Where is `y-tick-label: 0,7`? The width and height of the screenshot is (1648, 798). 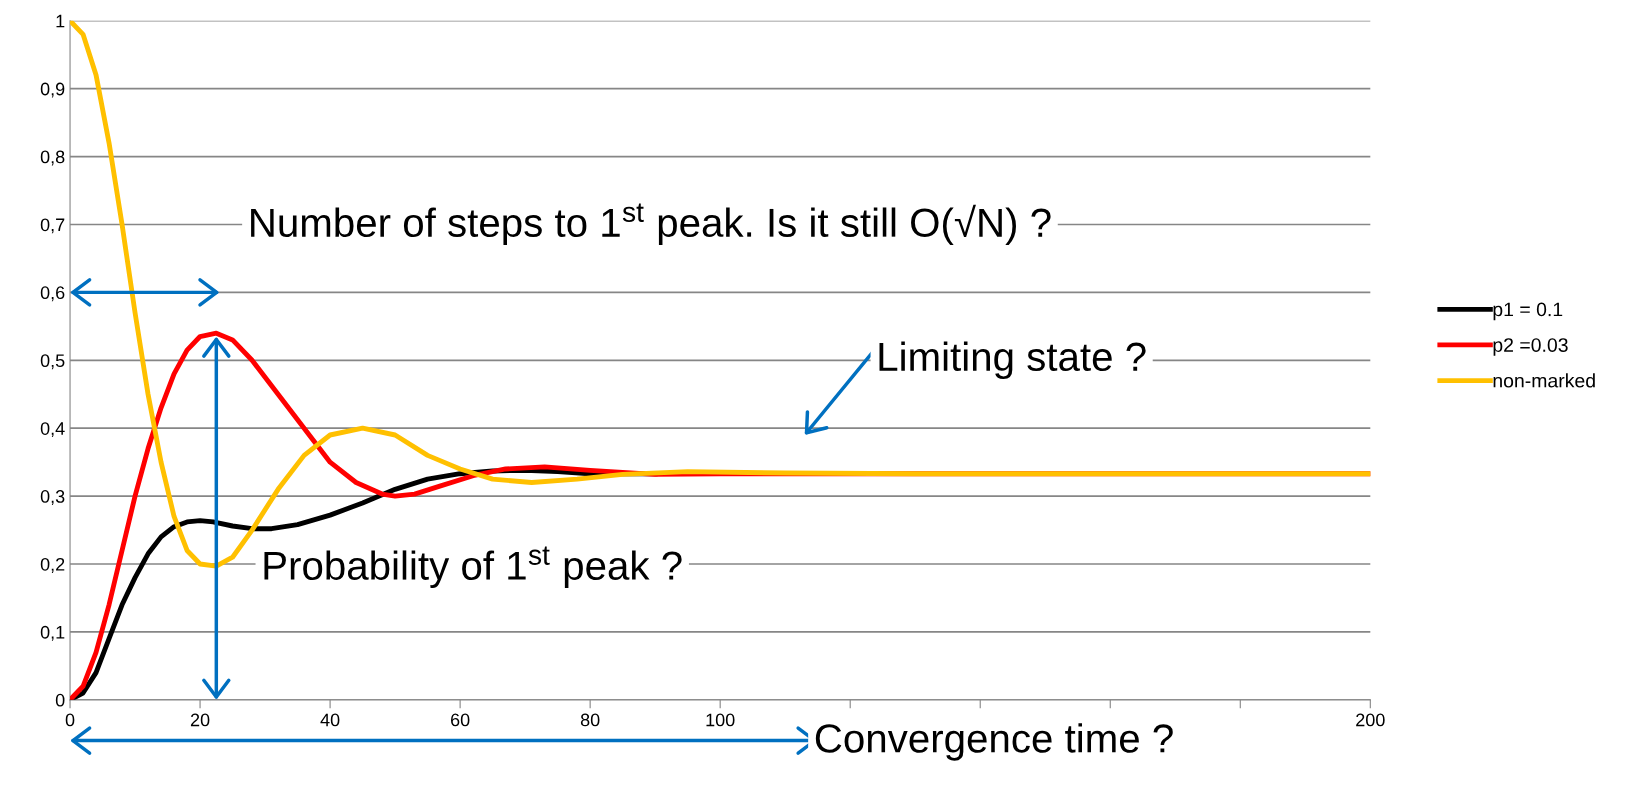
y-tick-label: 0,7 is located at coordinates (52, 226).